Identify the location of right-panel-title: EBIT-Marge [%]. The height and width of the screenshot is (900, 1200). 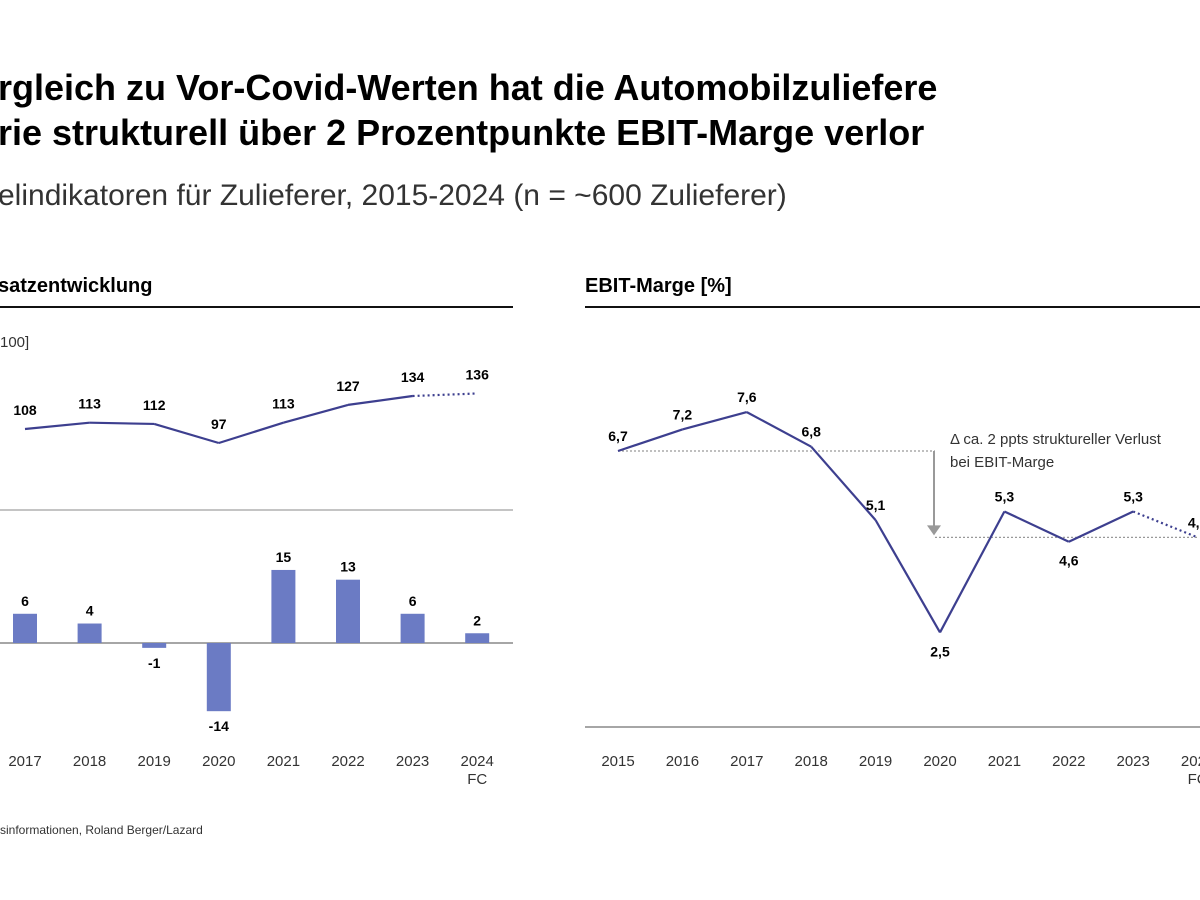
(658, 286).